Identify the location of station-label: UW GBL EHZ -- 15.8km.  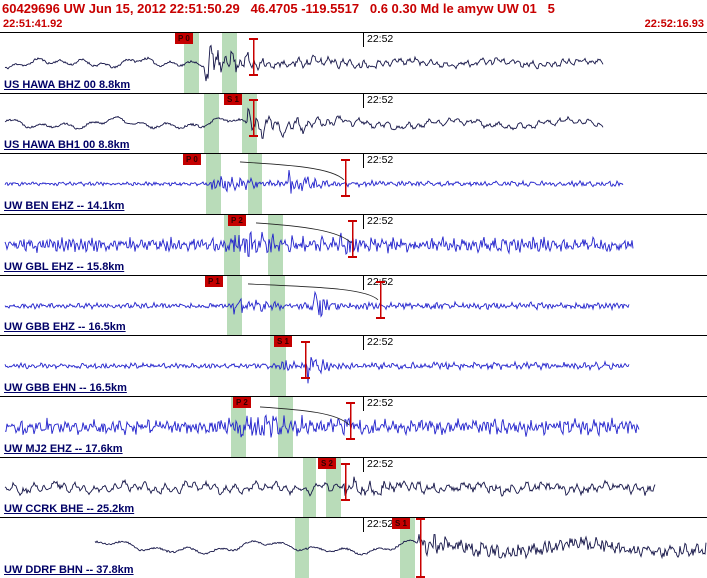
(64, 266).